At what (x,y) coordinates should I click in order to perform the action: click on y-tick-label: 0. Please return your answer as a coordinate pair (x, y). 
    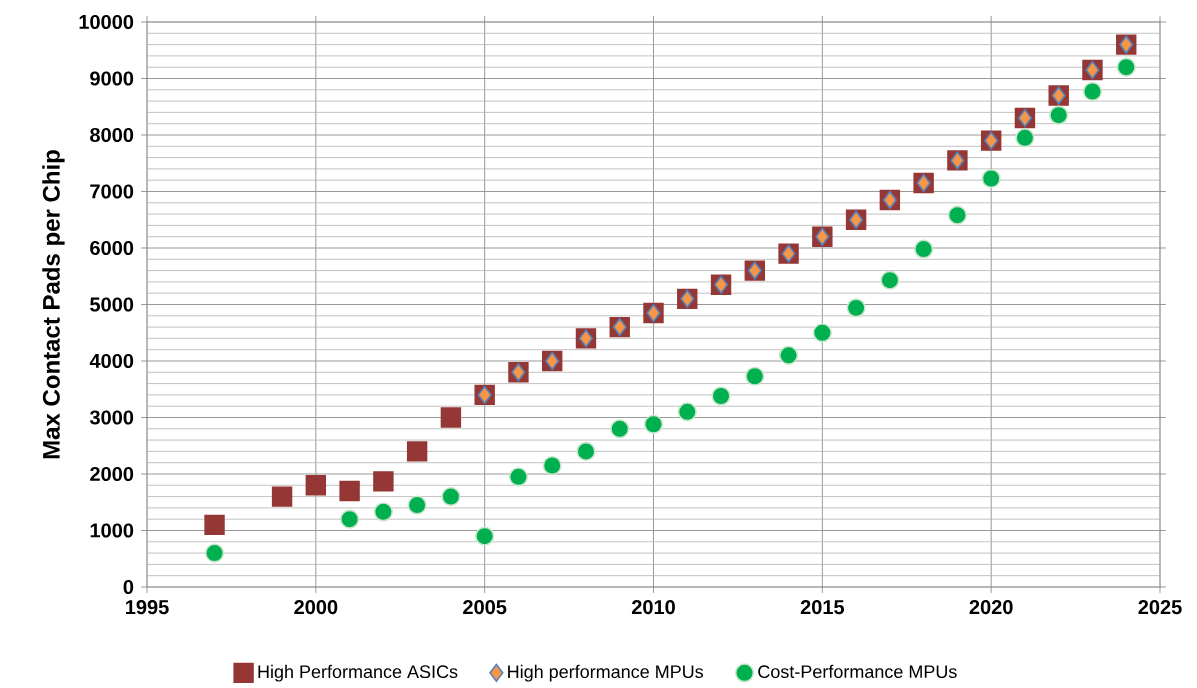
    Looking at the image, I should click on (128, 587).